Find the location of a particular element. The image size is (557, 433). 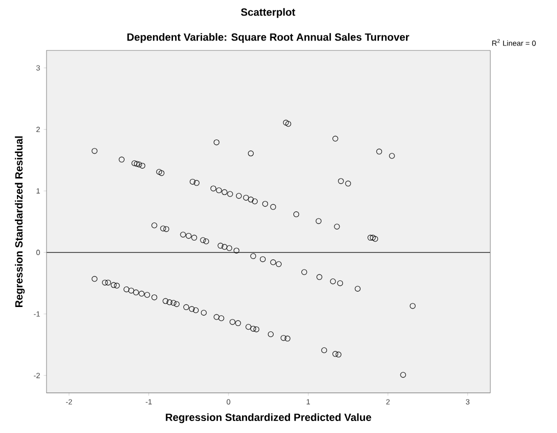

x-axis-title: Regression Standardized Predicted Value is located at coordinates (269, 418).